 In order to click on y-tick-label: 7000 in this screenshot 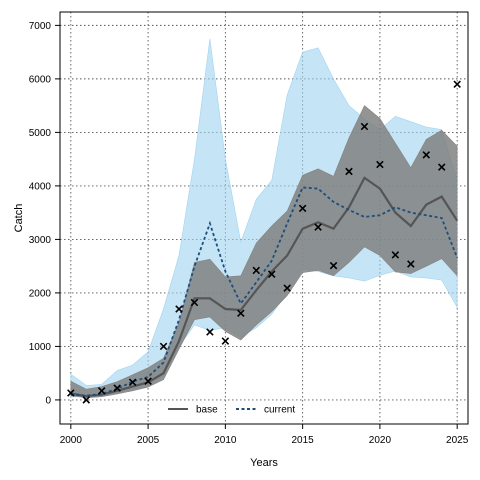, I will do `click(40, 26)`.